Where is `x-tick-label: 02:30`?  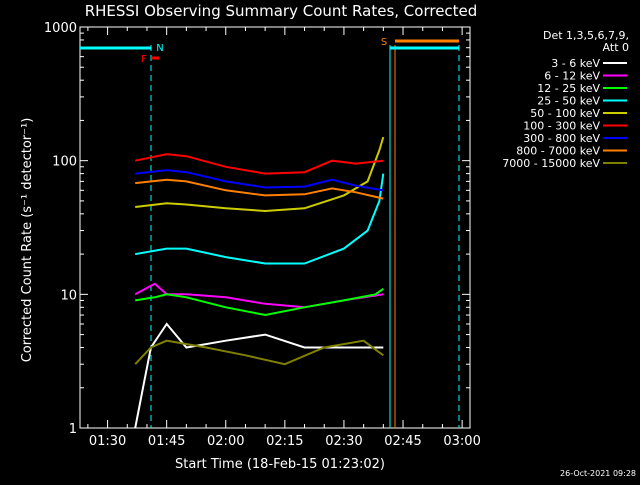
x-tick-label: 02:30 is located at coordinates (343, 441).